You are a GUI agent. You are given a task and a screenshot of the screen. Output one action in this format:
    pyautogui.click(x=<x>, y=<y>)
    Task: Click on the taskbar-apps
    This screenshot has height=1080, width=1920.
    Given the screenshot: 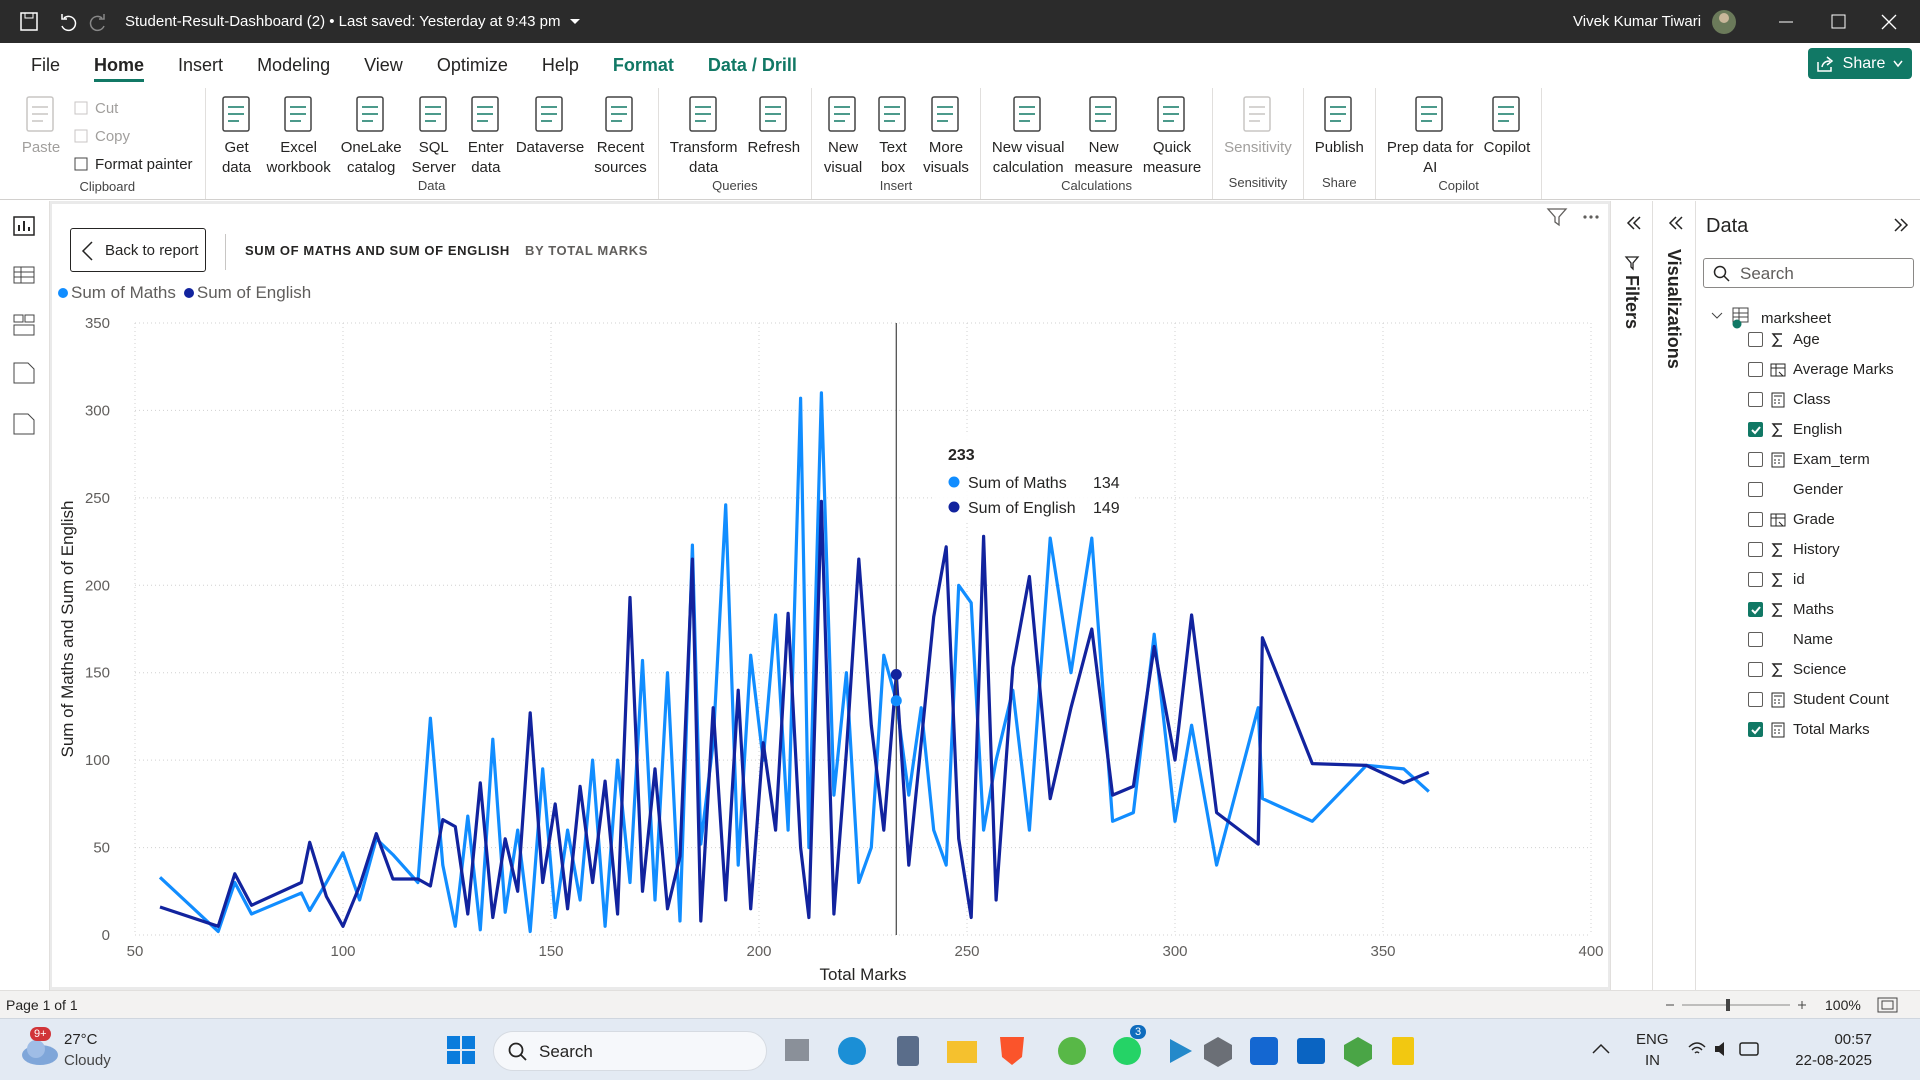 What is the action you would take?
    pyautogui.click(x=1130, y=1051)
    